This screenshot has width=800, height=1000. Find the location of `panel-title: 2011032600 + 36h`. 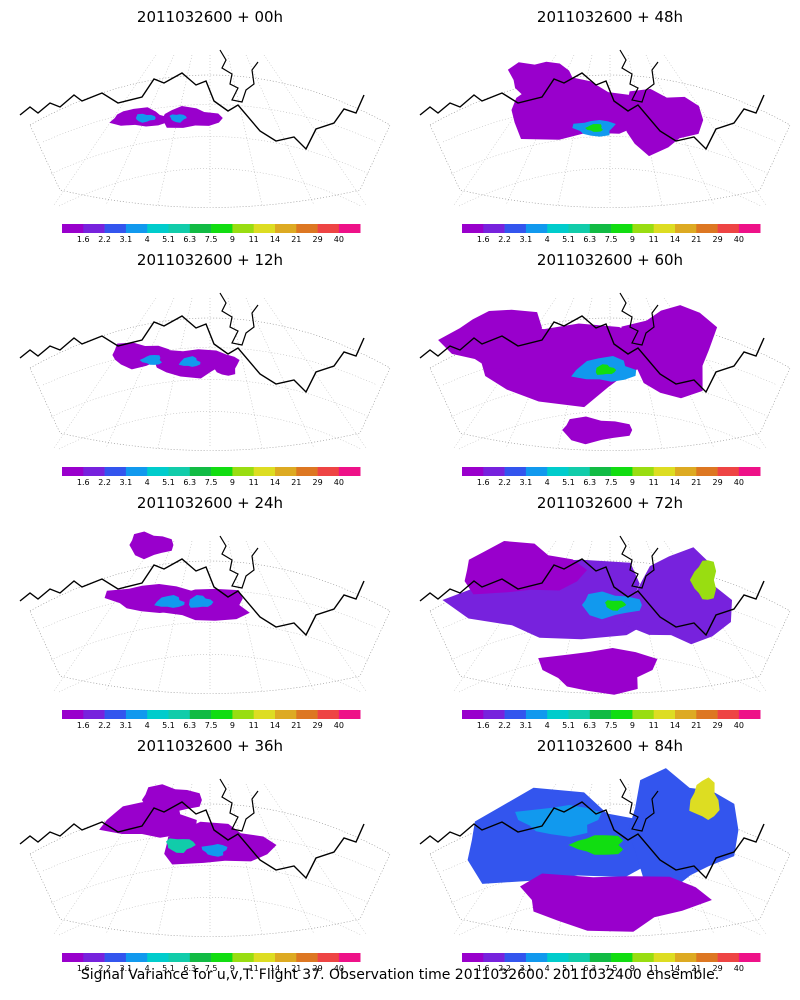

panel-title: 2011032600 + 36h is located at coordinates (210, 746).